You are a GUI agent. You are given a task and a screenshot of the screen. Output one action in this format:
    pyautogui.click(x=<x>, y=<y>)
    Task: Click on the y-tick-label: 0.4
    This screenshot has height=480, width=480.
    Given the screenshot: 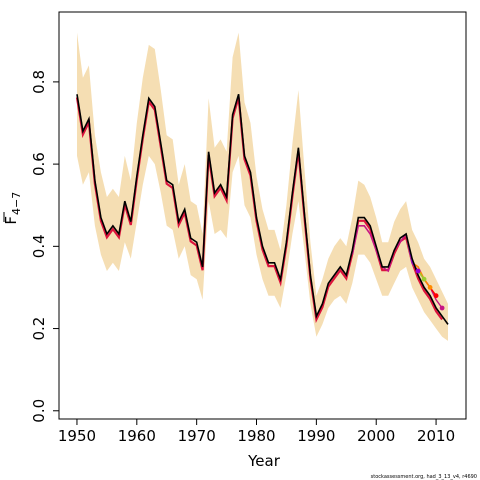 What is the action you would take?
    pyautogui.click(x=39, y=246)
    